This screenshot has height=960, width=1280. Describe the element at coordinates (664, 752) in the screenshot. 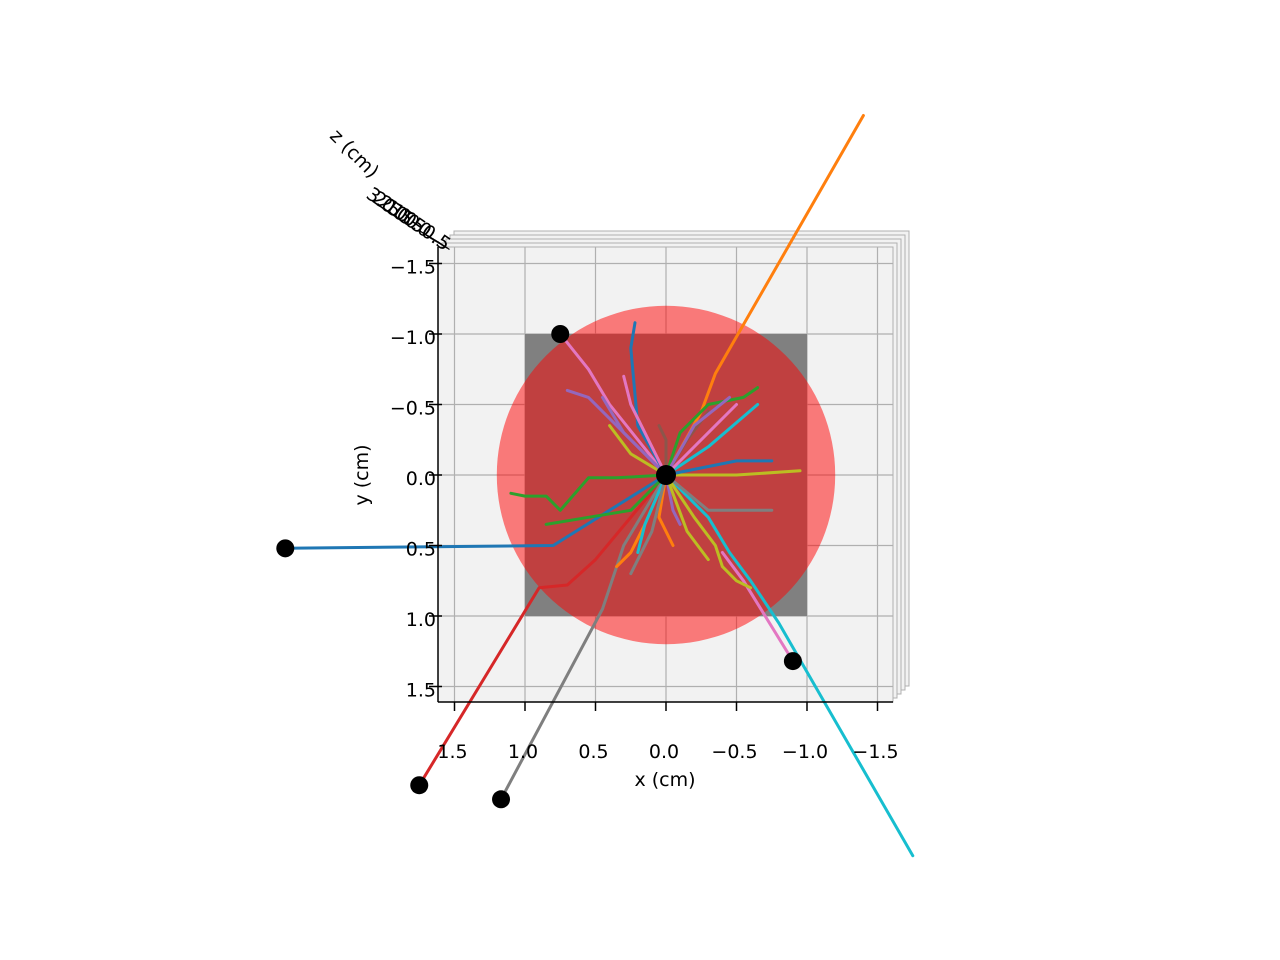

I see `x-tick-label: 0.0` at that location.